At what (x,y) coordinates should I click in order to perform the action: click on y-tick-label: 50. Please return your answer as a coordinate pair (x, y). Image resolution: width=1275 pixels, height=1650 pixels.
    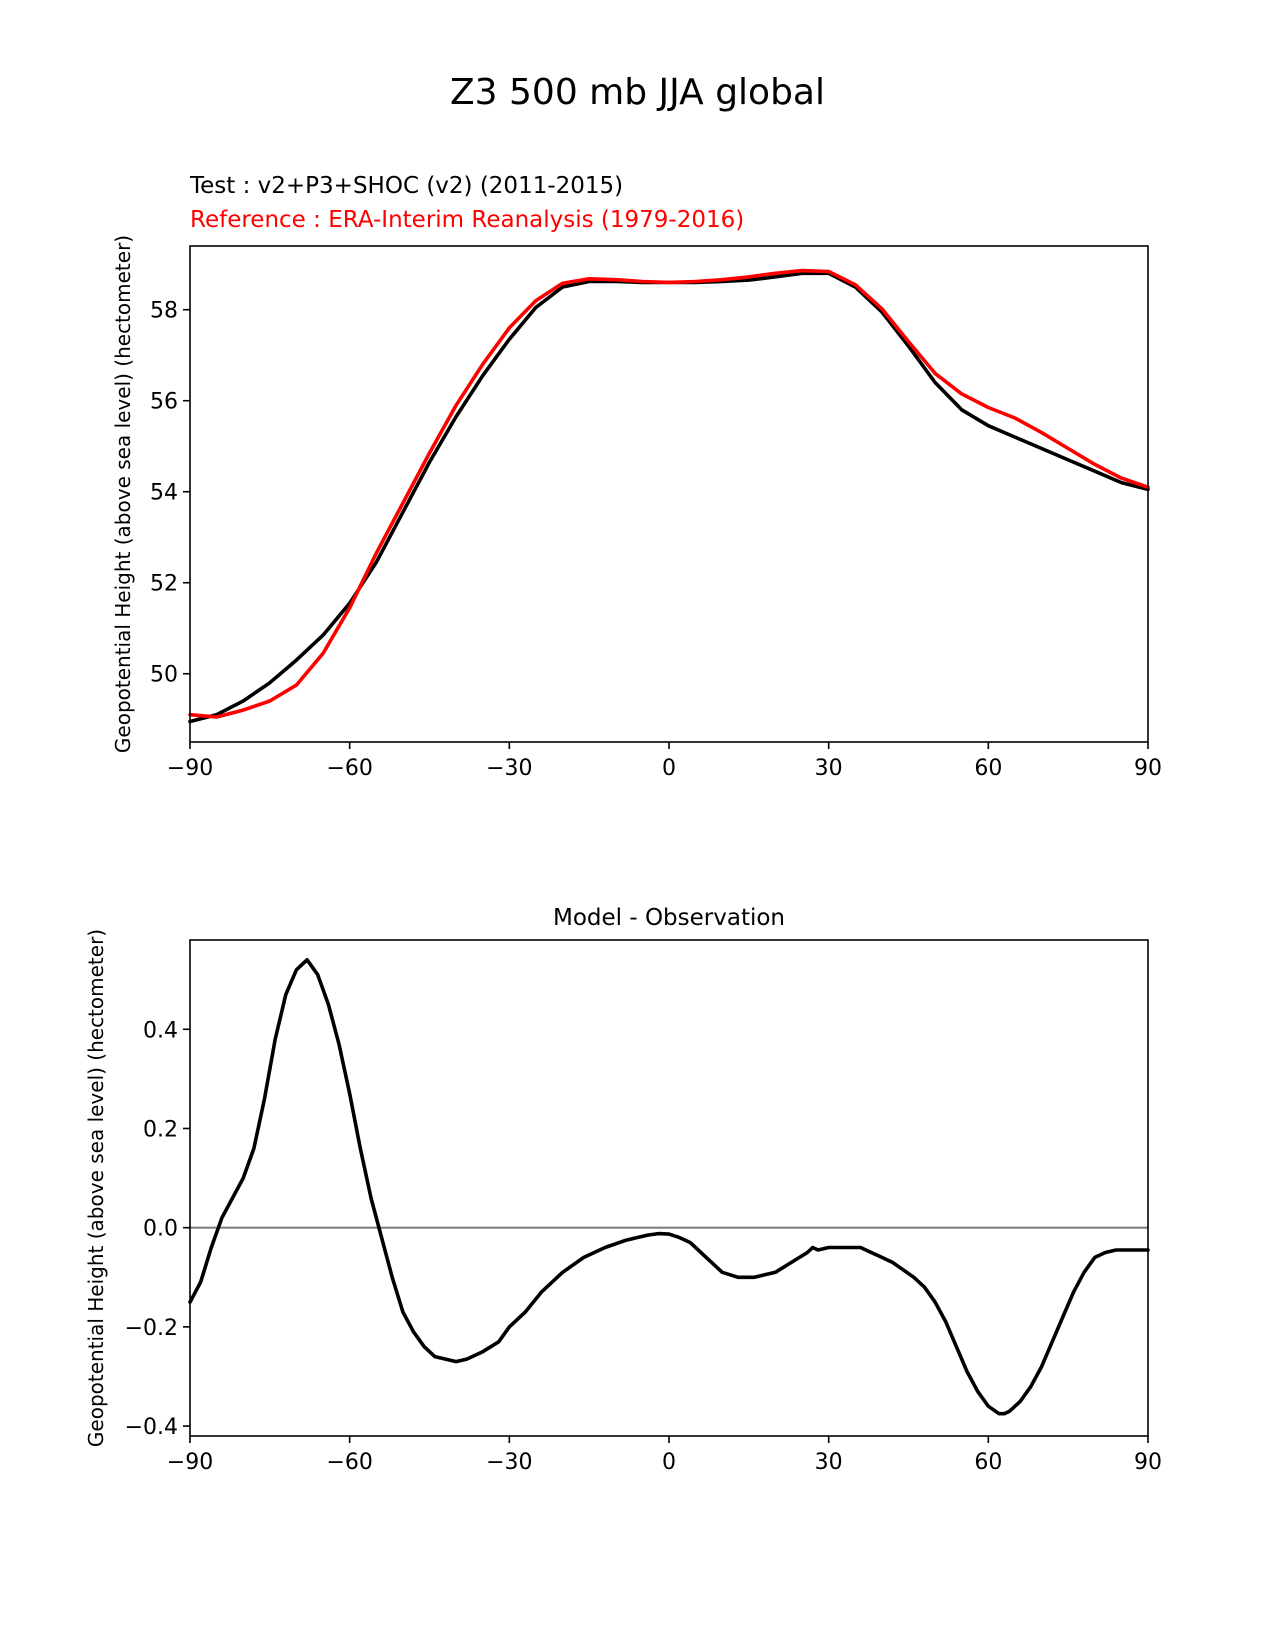
    Looking at the image, I should click on (164, 675).